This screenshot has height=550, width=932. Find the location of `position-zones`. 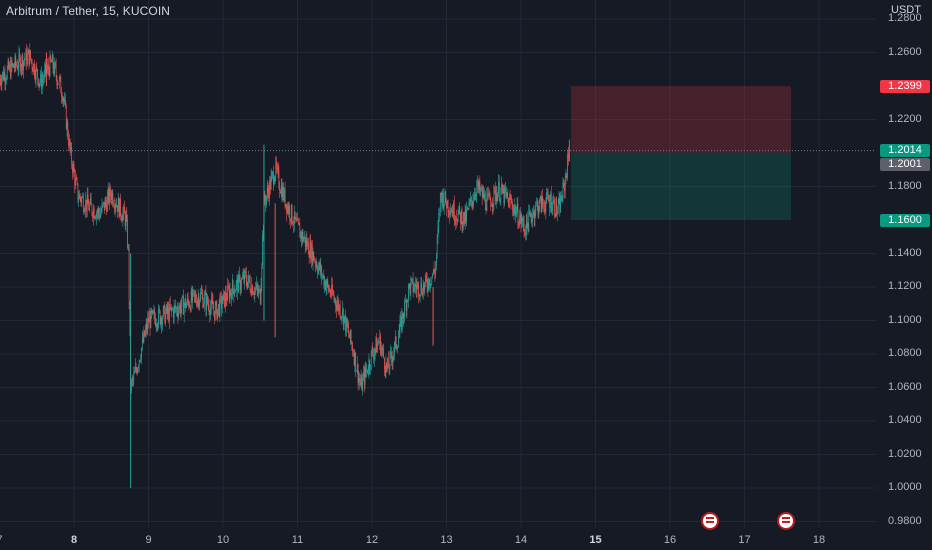

position-zones is located at coordinates (681, 153).